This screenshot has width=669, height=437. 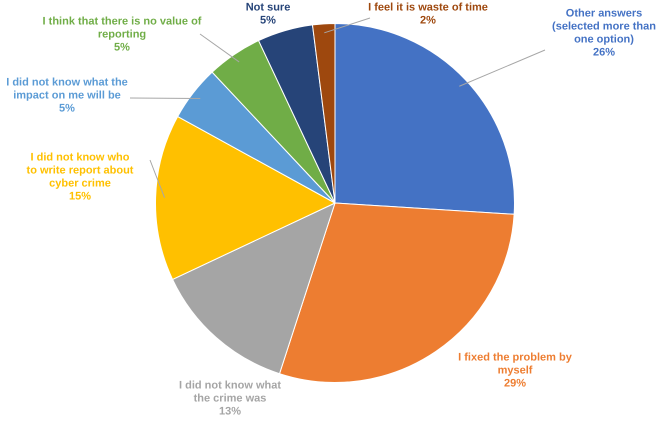 What do you see at coordinates (604, 52) in the screenshot?
I see `data-label: 26%` at bounding box center [604, 52].